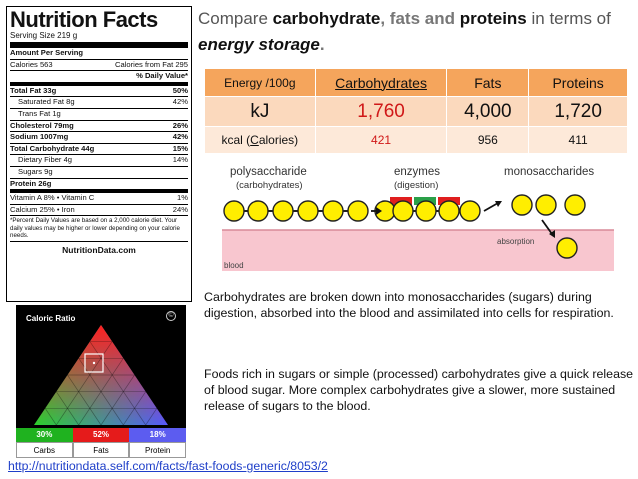 Image resolution: width=638 pixels, height=479 pixels. I want to click on kcal-proteins: 411, so click(578, 140).